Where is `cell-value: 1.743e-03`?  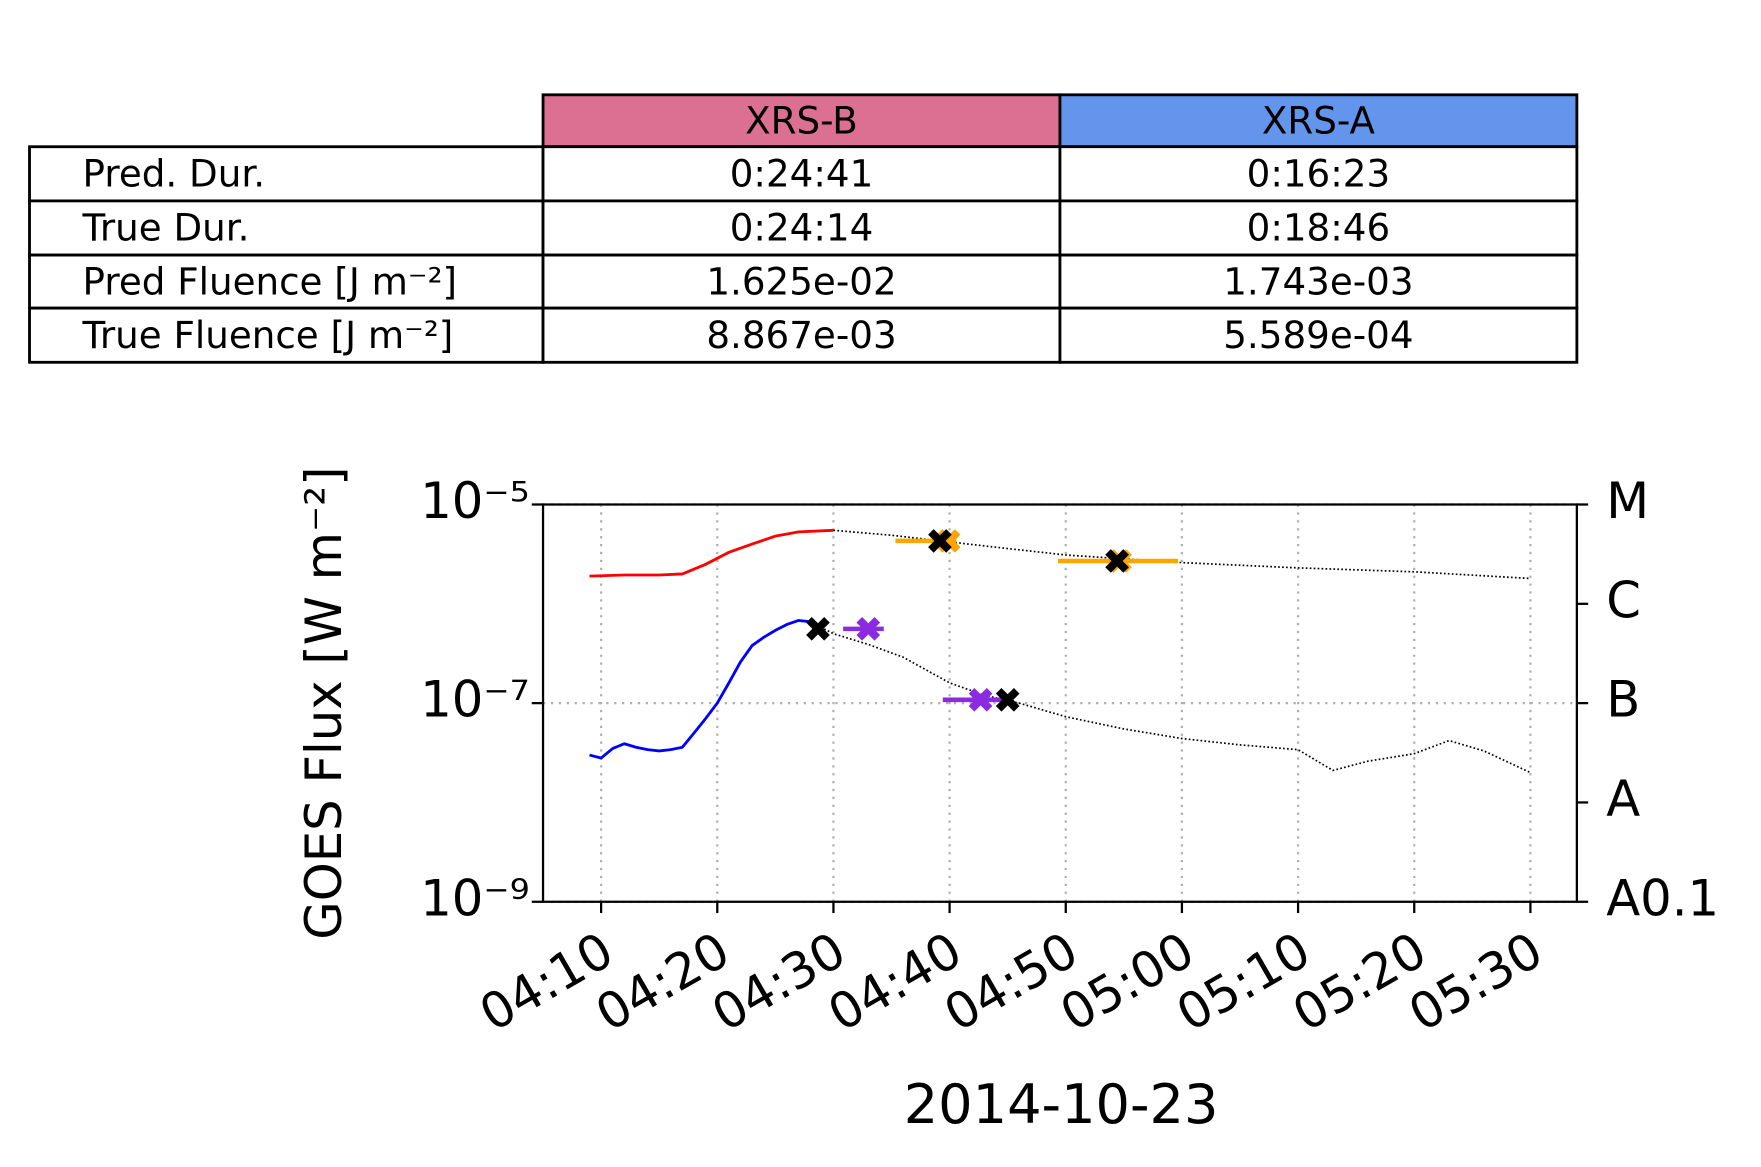
cell-value: 1.743e-03 is located at coordinates (1318, 281).